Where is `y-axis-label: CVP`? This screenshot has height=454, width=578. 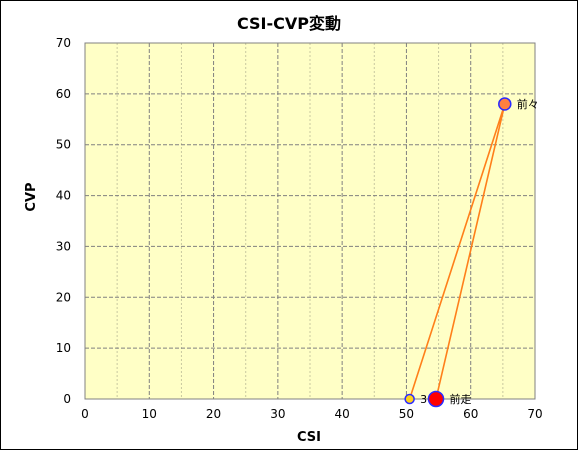 y-axis-label: CVP is located at coordinates (31, 196).